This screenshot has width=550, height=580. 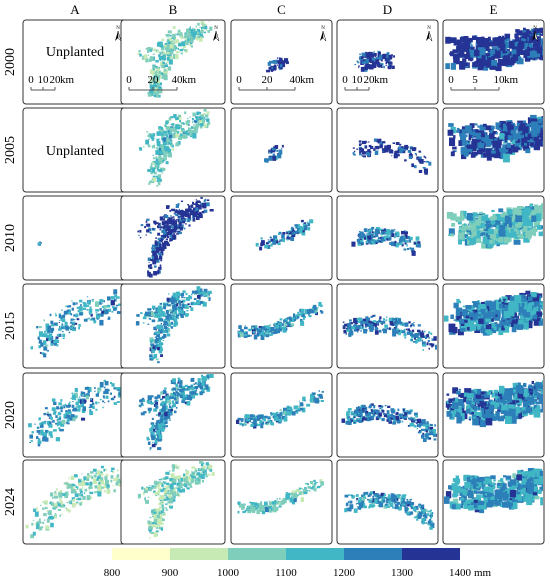 What do you see at coordinates (10, 150) in the screenshot?
I see `row-header-2005: 2005` at bounding box center [10, 150].